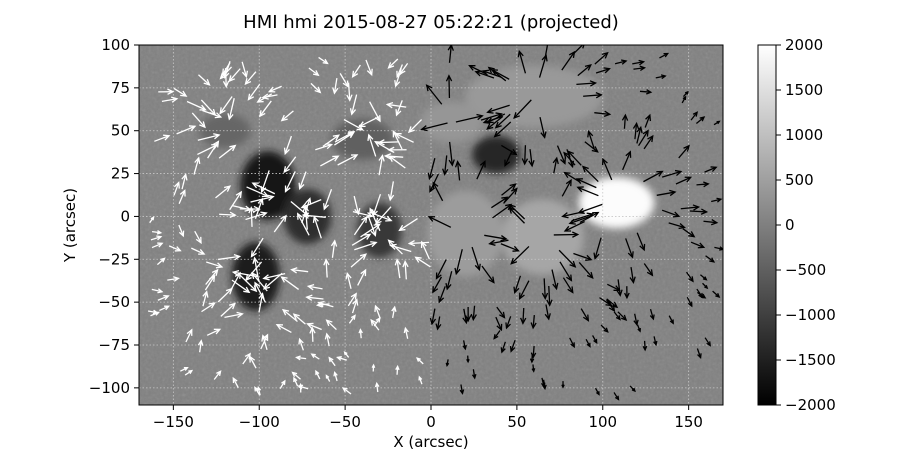 Image resolution: width=900 pixels, height=450 pixels. I want to click on y-axis-label: Y (arcsec), so click(70, 225).